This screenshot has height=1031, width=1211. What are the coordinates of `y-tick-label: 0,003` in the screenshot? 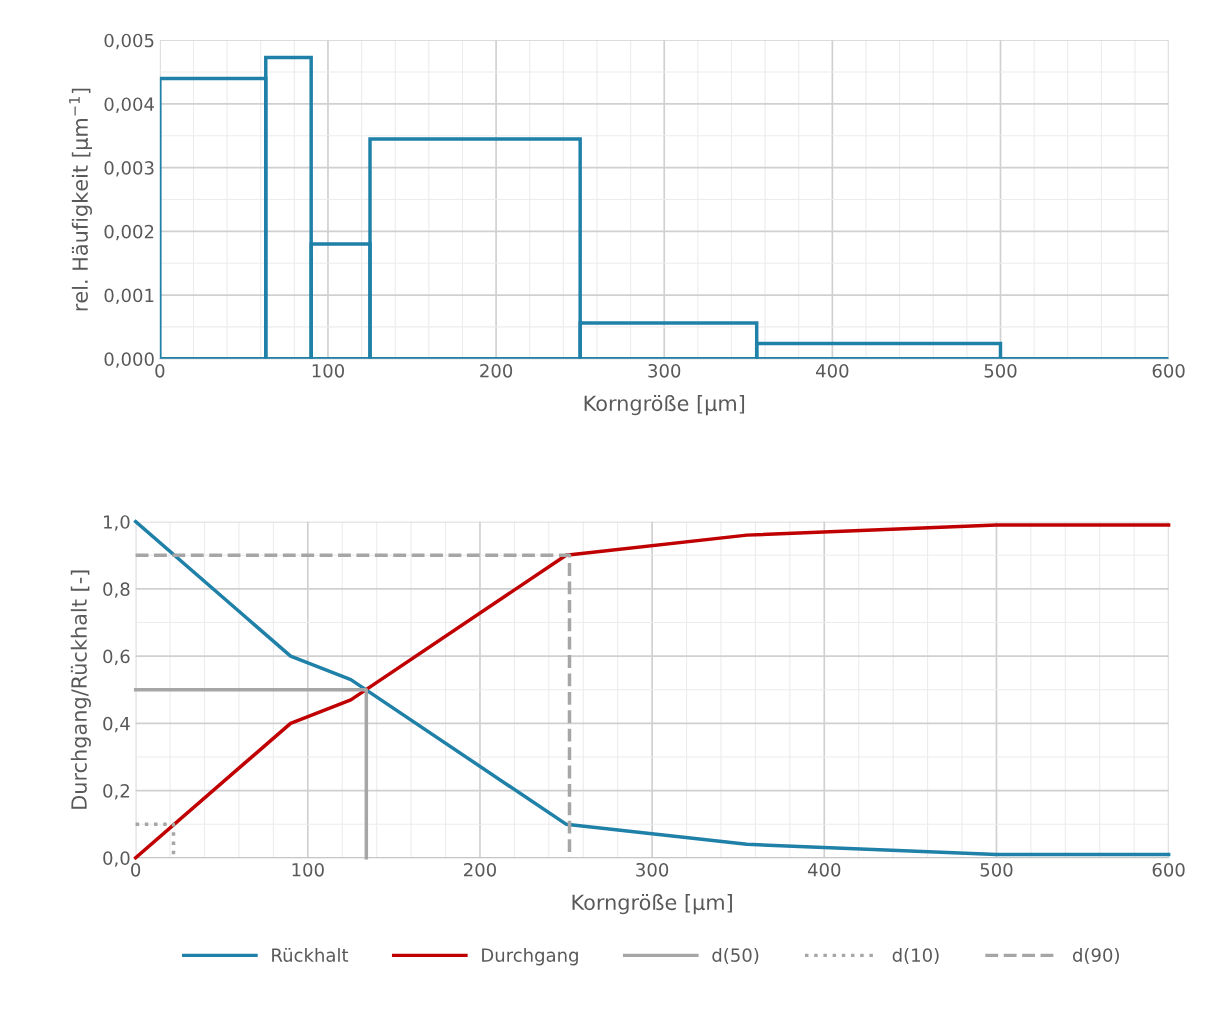 It's located at (129, 169).